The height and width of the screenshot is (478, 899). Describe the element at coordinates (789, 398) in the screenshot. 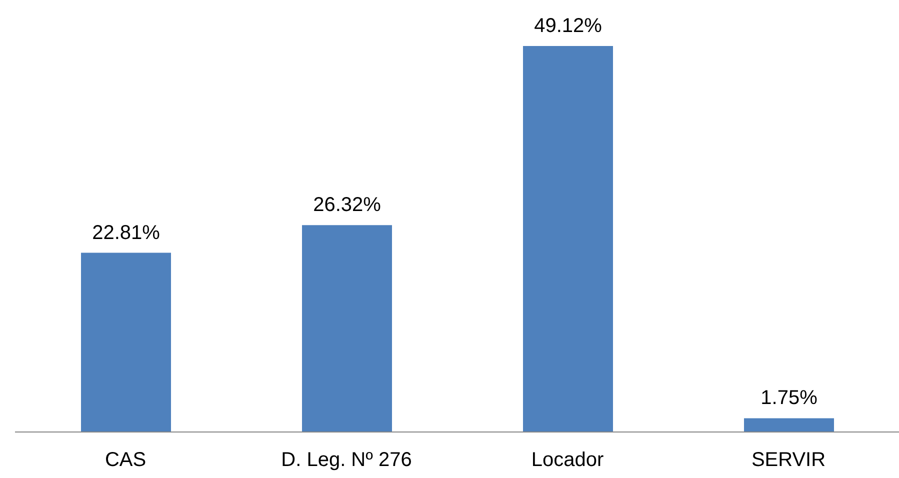

I see `data-label: 1.75%` at that location.